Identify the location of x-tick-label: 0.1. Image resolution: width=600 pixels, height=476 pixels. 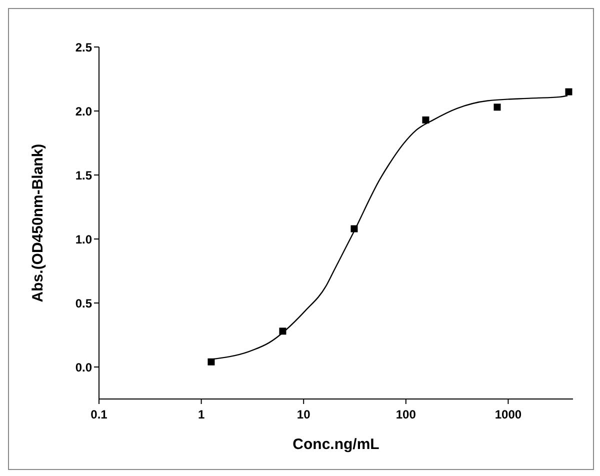
(99, 415).